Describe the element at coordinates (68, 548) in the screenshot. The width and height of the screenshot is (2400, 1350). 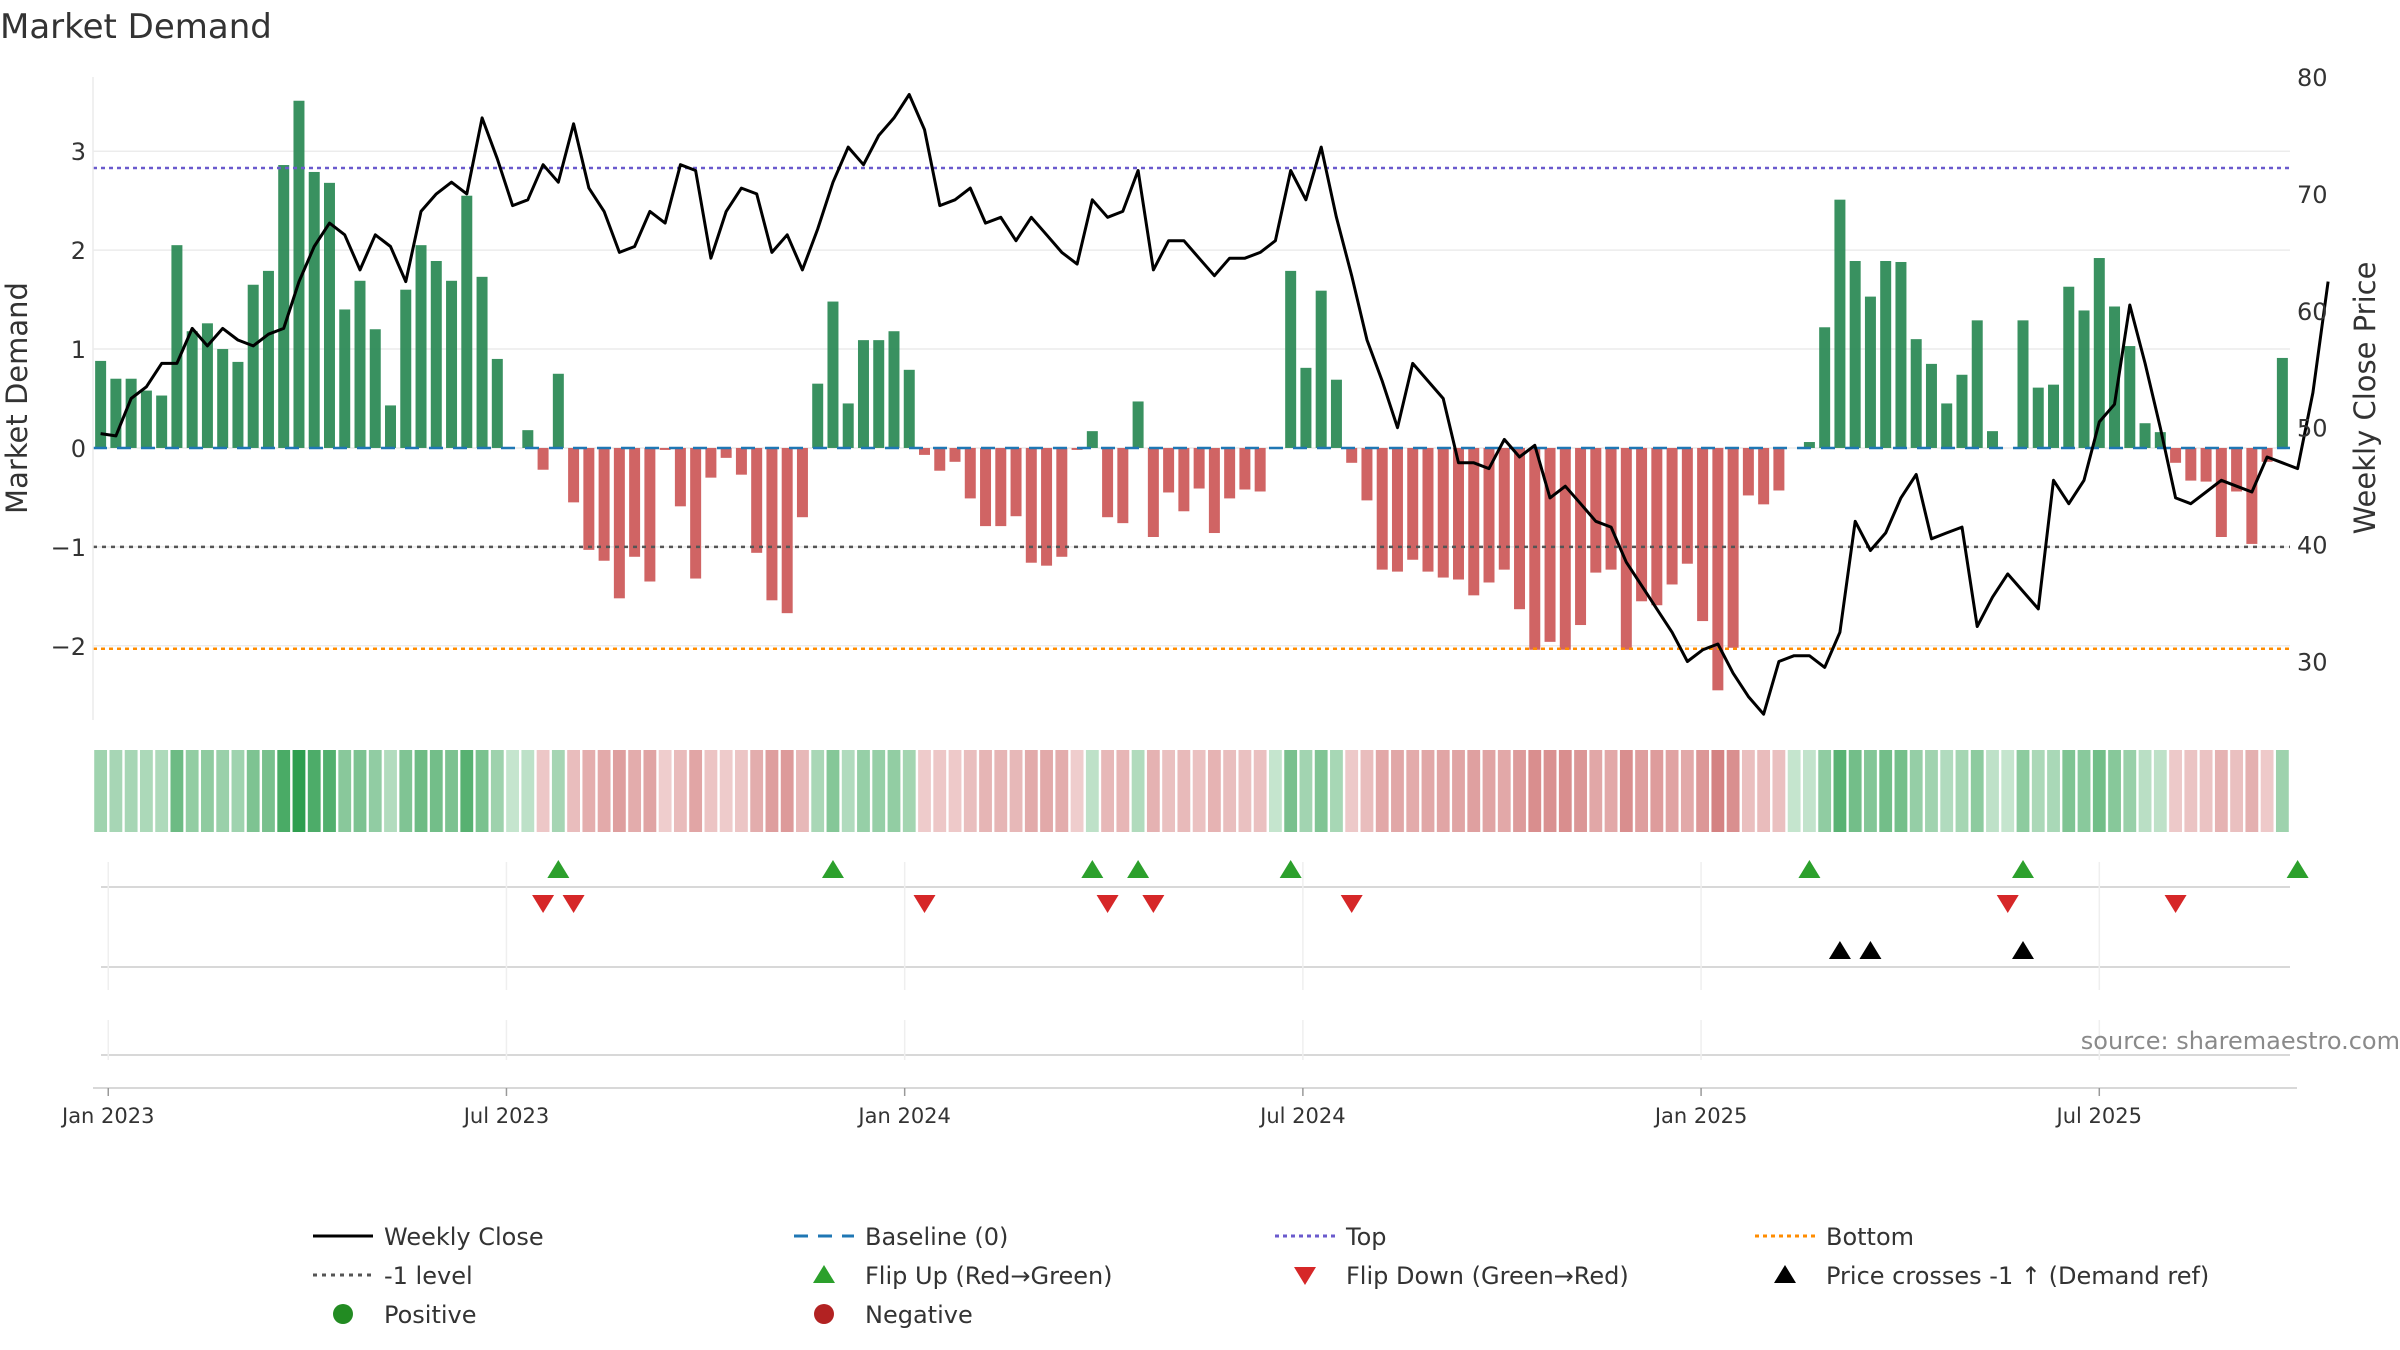
I see `y-tick-label: −1` at that location.